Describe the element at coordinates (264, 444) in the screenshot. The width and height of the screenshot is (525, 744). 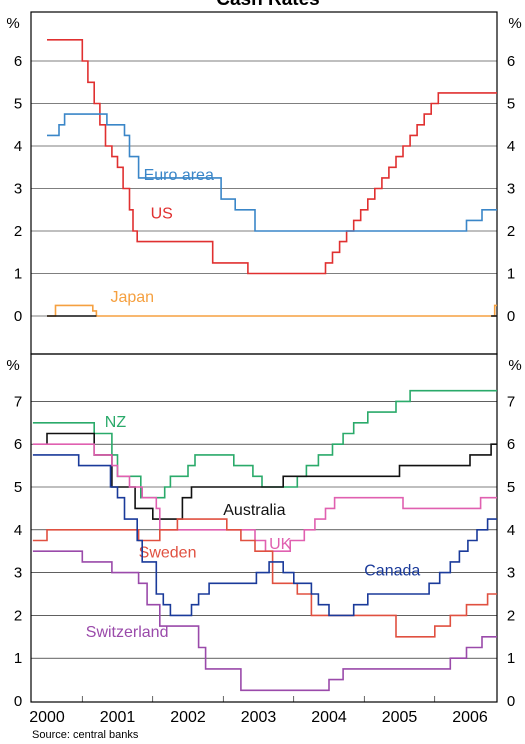
I see `series-line-nz` at that location.